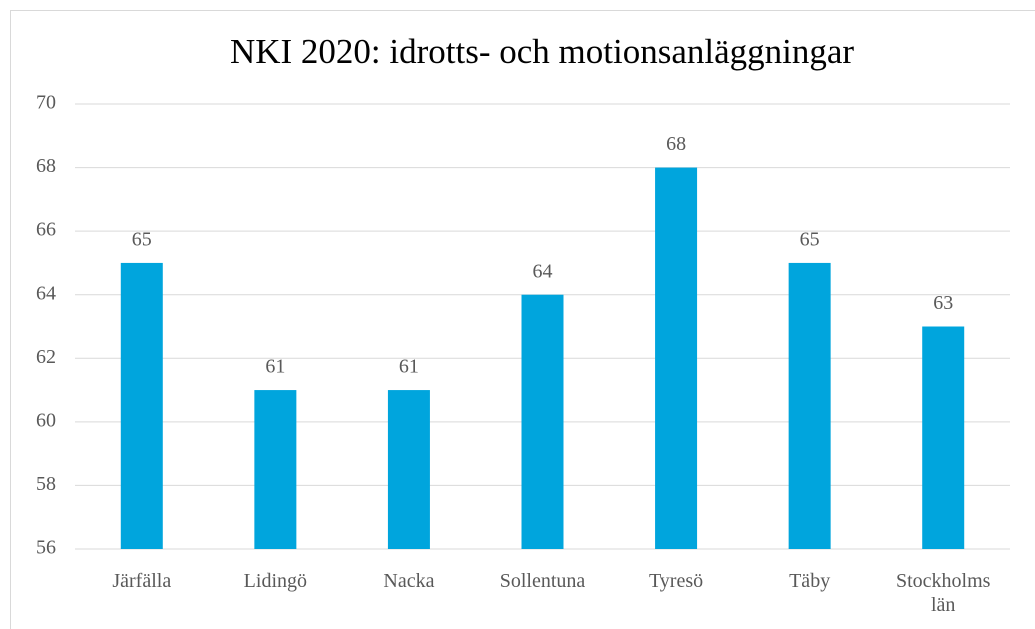 This screenshot has width=1035, height=629. Describe the element at coordinates (676, 144) in the screenshot. I see `data-label: 68` at that location.